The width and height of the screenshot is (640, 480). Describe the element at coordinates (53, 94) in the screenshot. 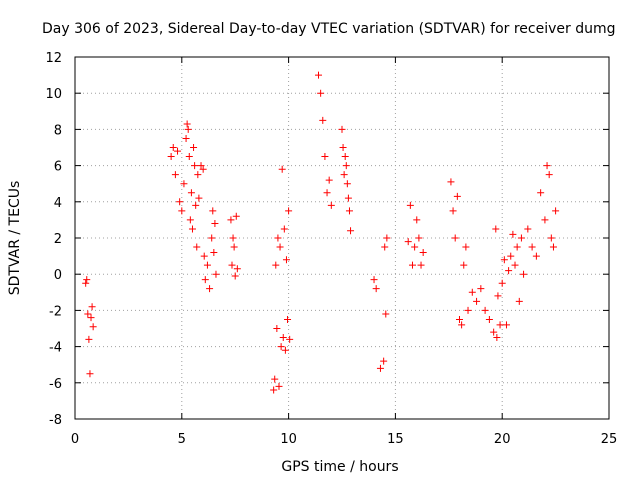

I see `y-tick-label: 10` at that location.